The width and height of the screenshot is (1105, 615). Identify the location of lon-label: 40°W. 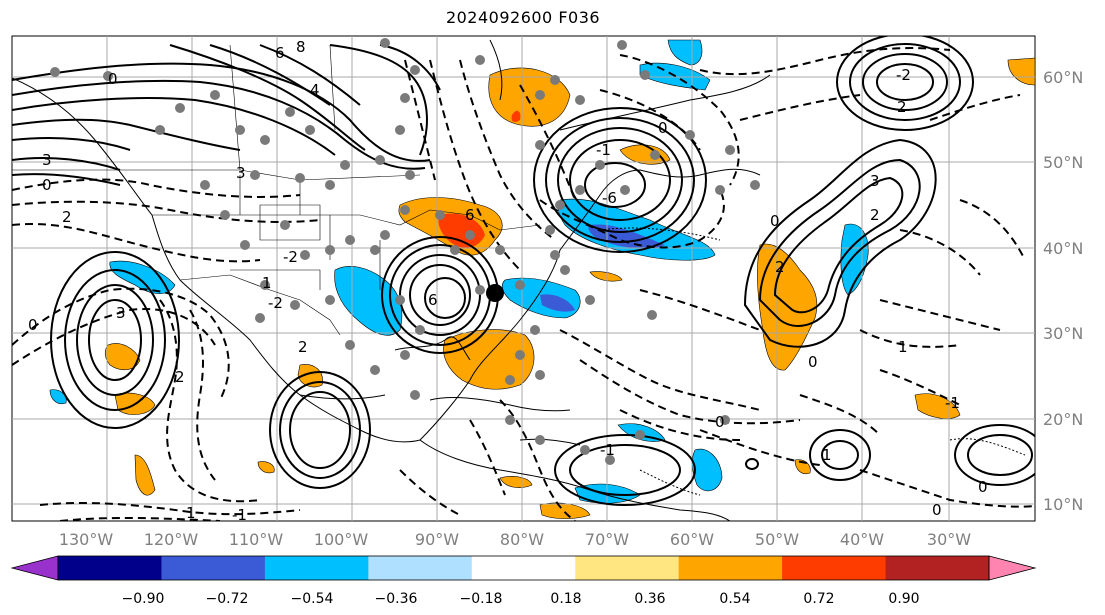
(862, 539).